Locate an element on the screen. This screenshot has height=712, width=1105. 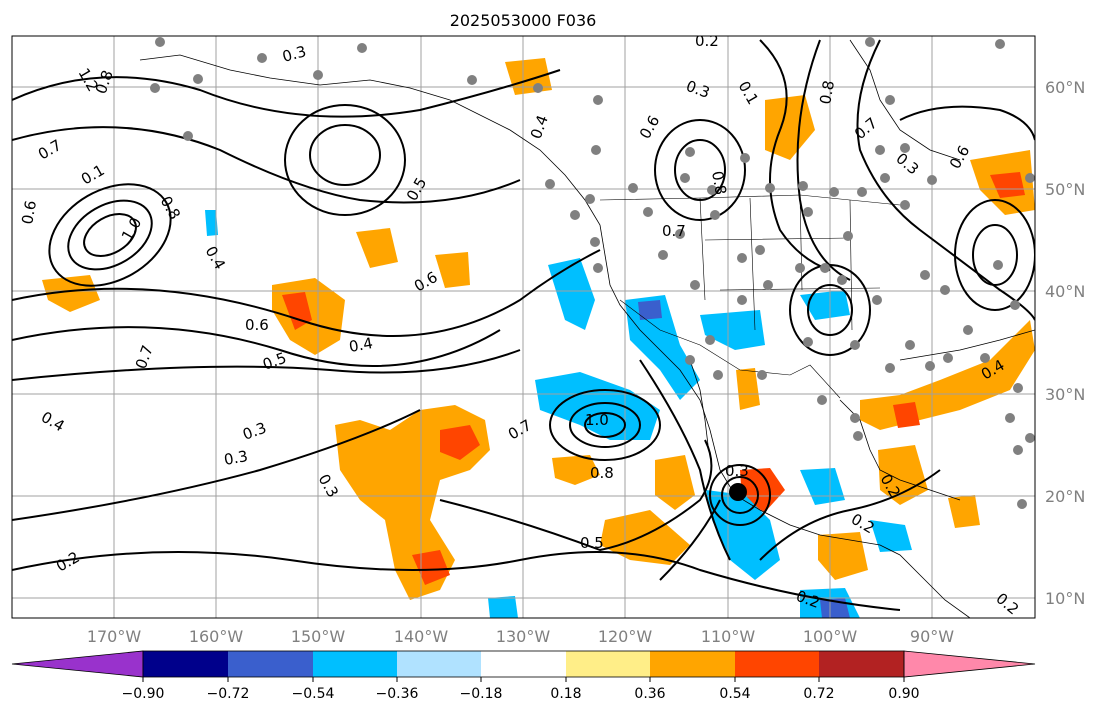
storm-center-marker is located at coordinates (738, 492).